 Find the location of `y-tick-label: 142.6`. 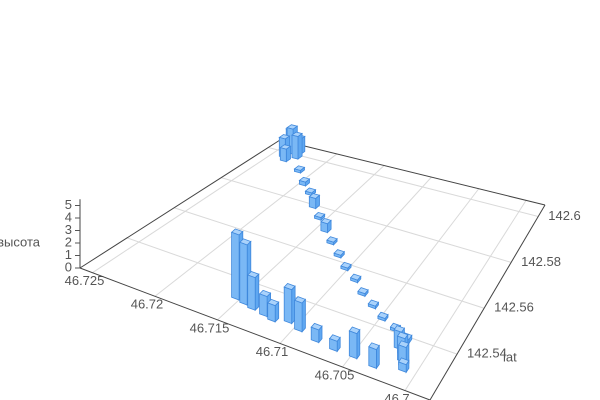

y-tick-label: 142.6 is located at coordinates (564, 215).